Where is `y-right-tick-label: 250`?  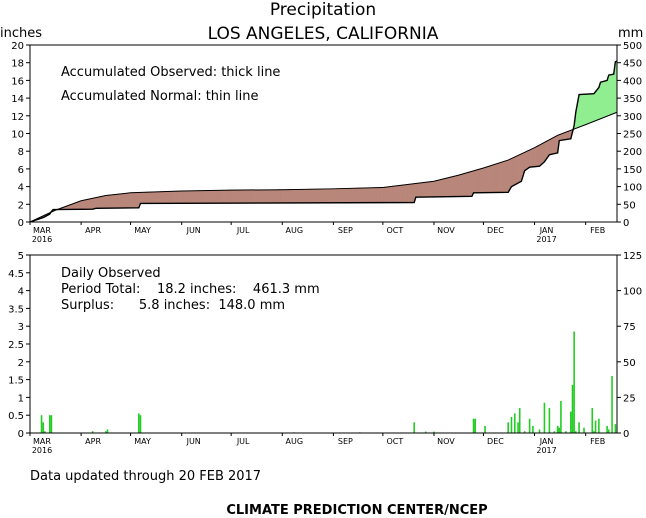
y-right-tick-label: 250 is located at coordinates (632, 135).